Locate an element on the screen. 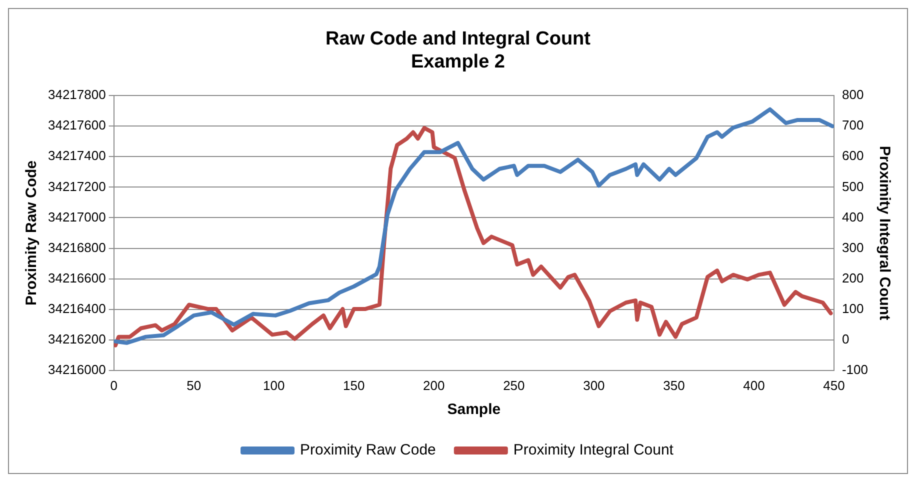 The image size is (916, 482). x-tick-label: 300 is located at coordinates (594, 385).